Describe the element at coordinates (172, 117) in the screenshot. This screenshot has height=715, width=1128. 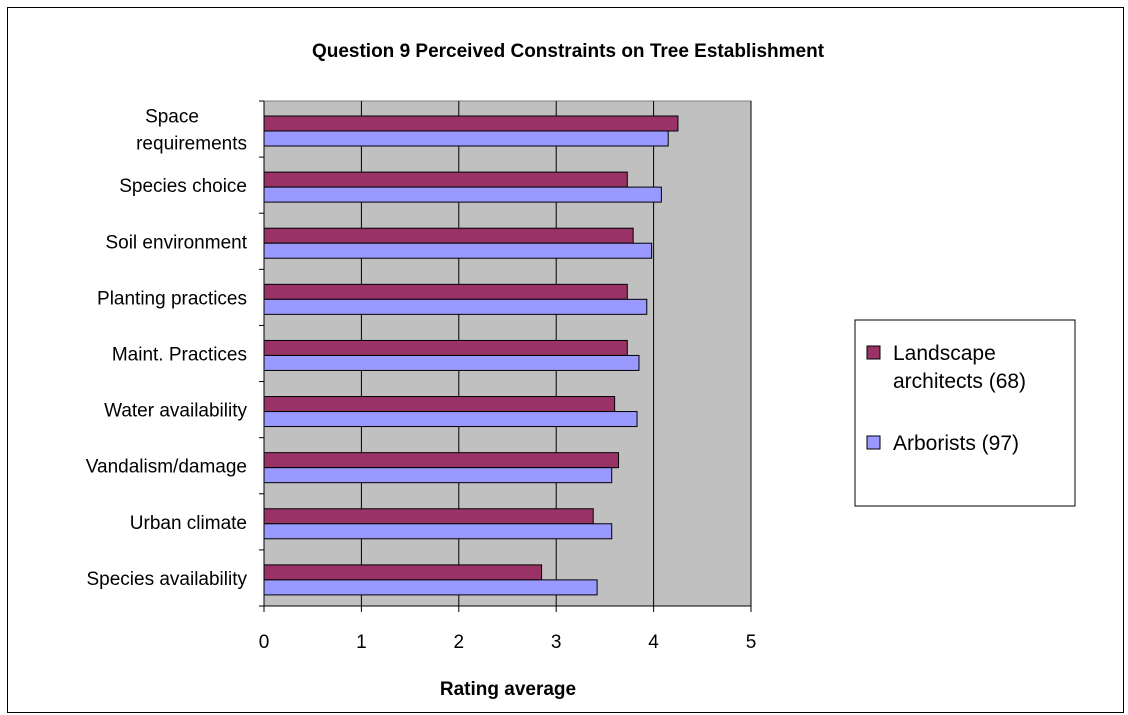
I see `category-label: Space` at that location.